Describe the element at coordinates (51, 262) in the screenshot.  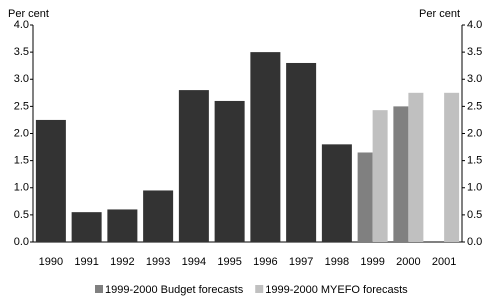
I see `x-tick-label: 1990` at that location.